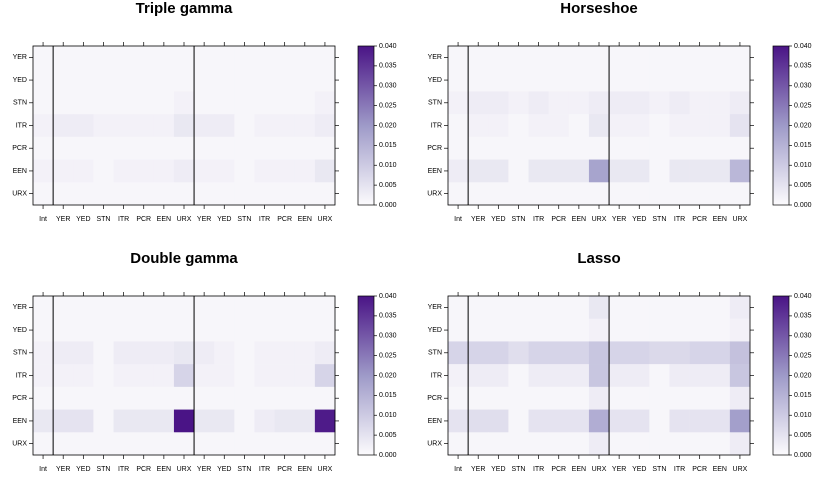 This screenshot has width=830, height=498. What do you see at coordinates (19, 193) in the screenshot?
I see `y-tick-label: URX` at bounding box center [19, 193].